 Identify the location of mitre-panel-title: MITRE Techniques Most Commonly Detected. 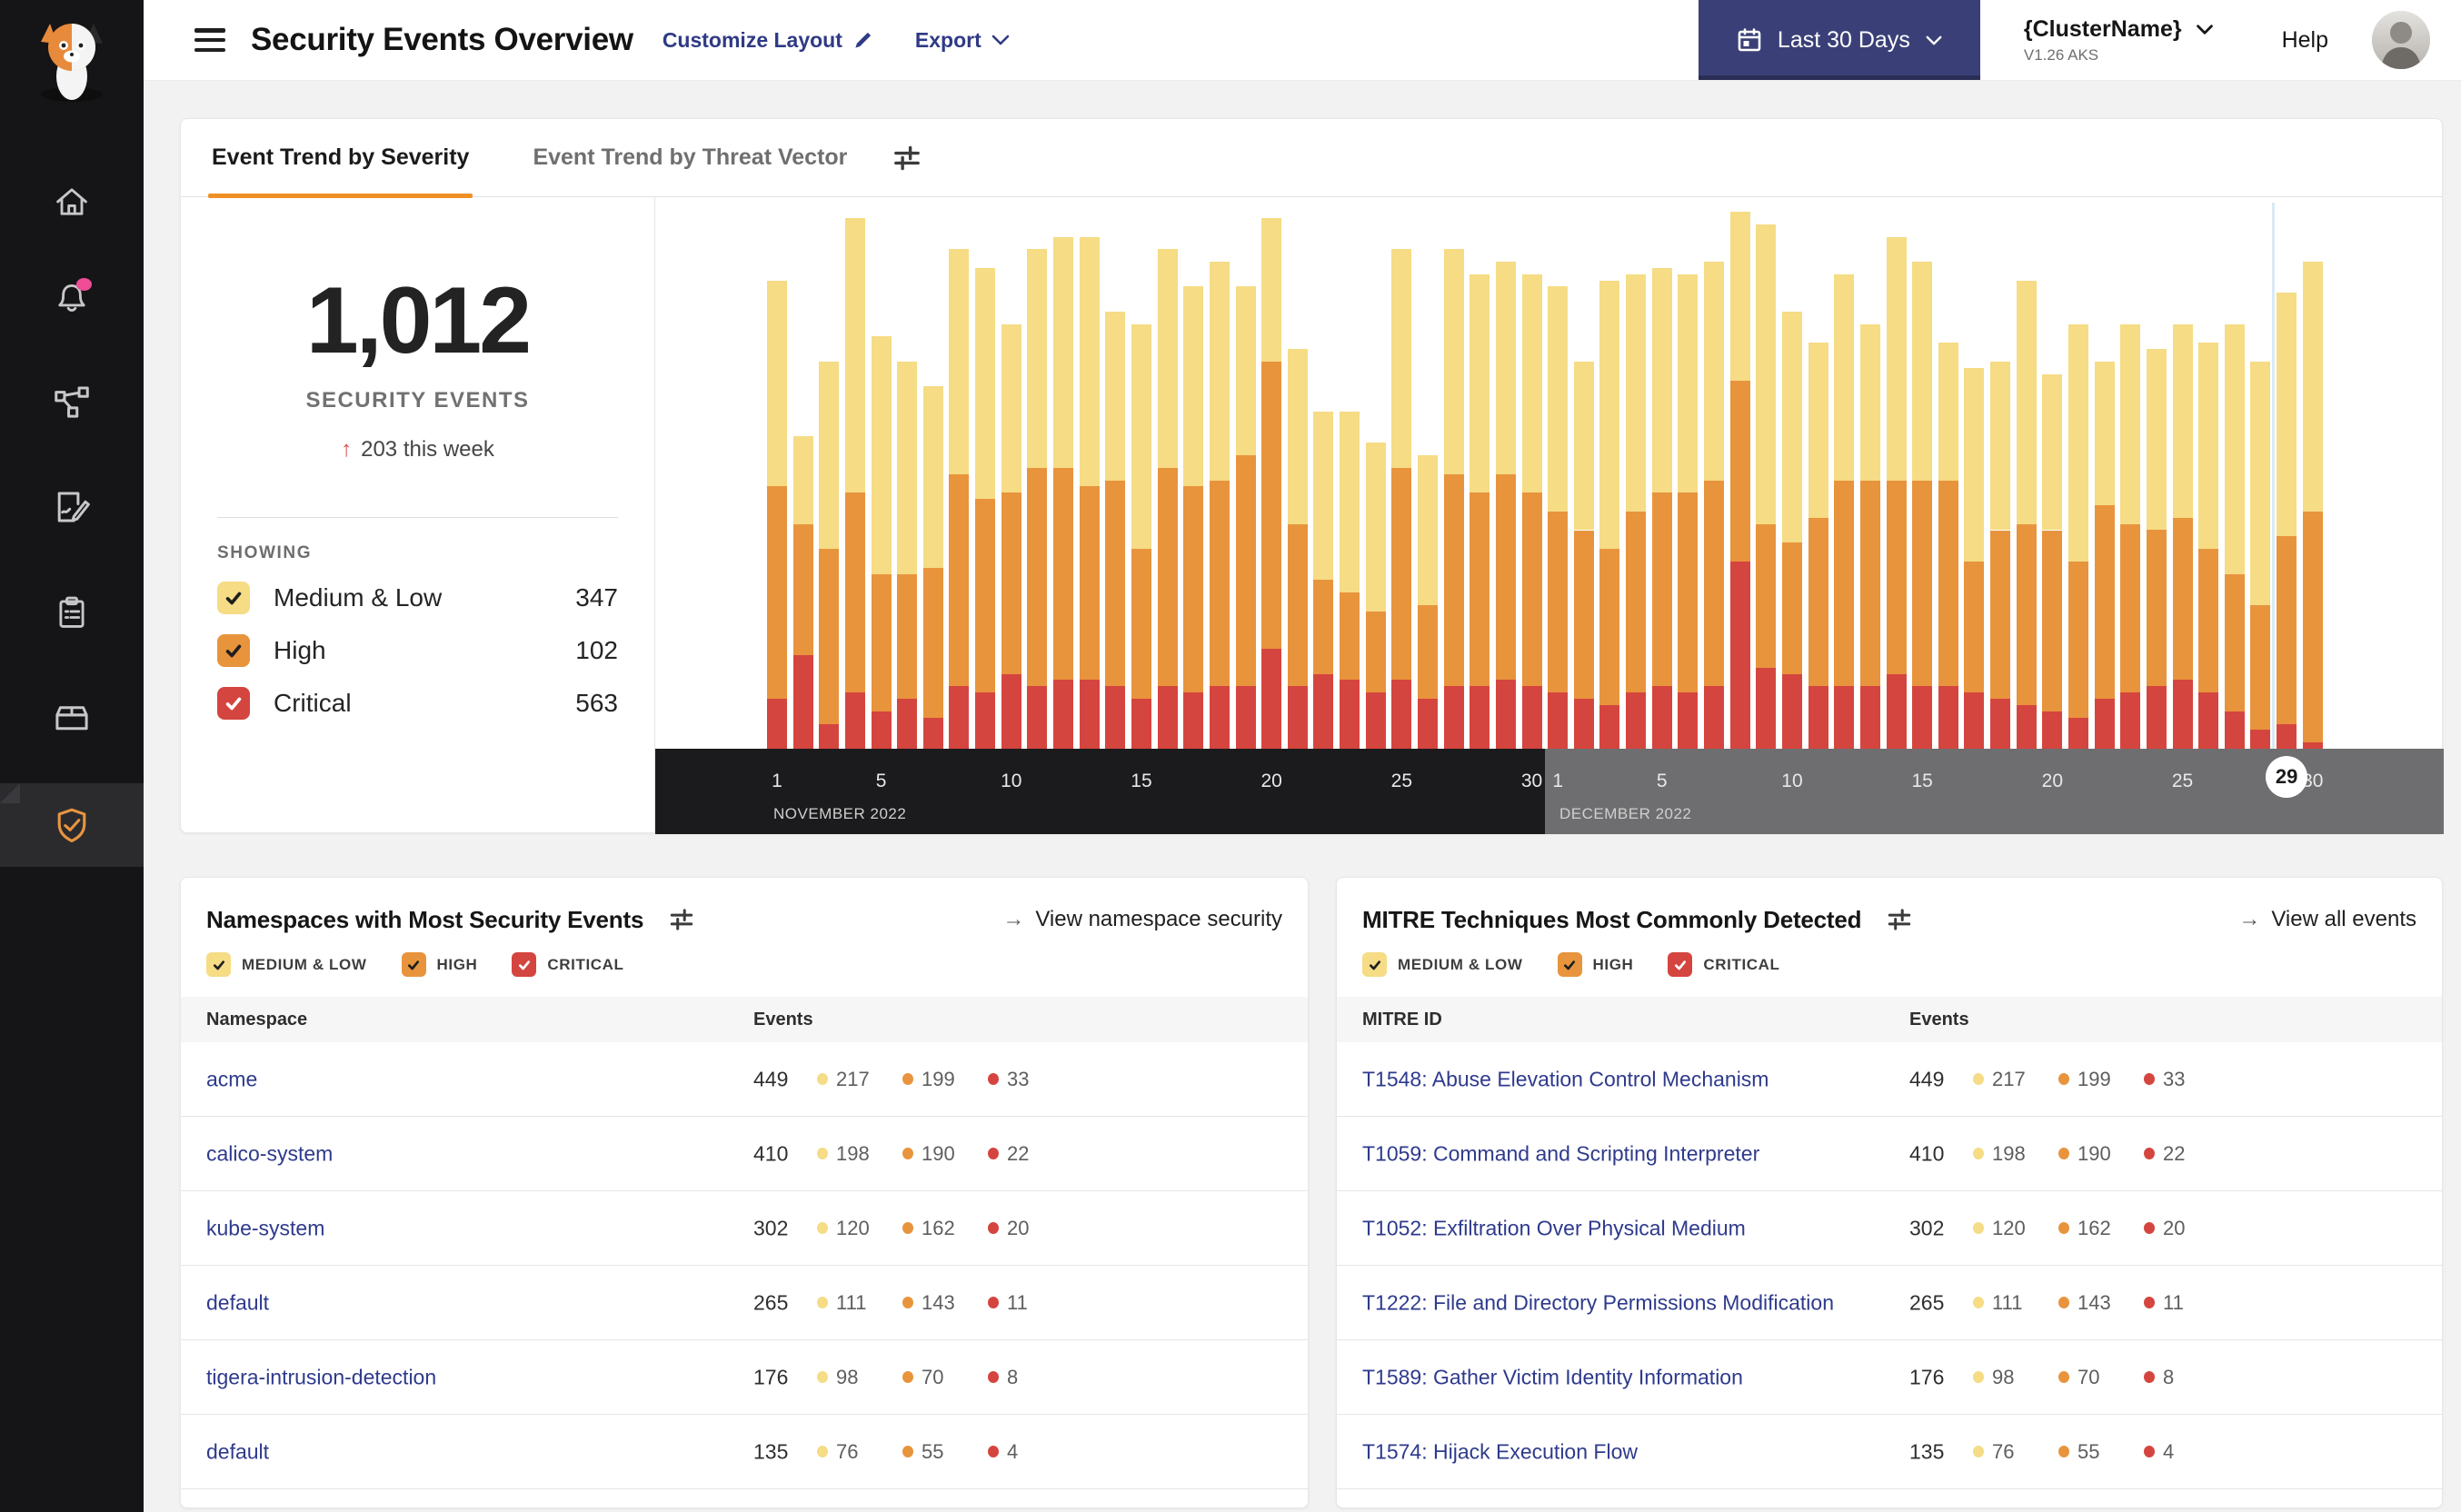
(1612, 919).